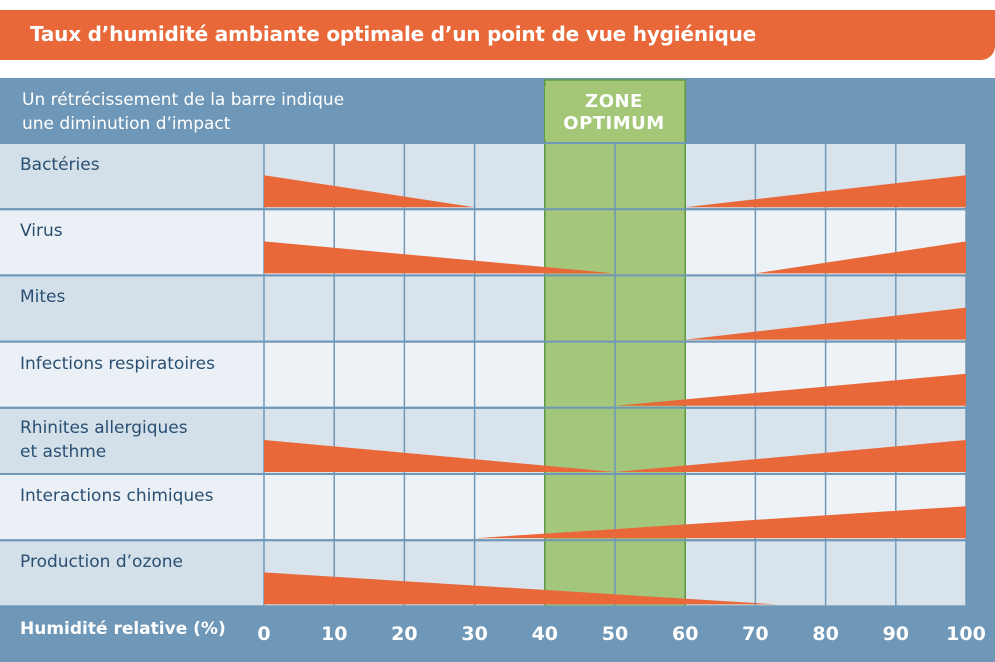 The image size is (995, 662). Describe the element at coordinates (474, 634) in the screenshot. I see `x-tick-label: 30` at that location.